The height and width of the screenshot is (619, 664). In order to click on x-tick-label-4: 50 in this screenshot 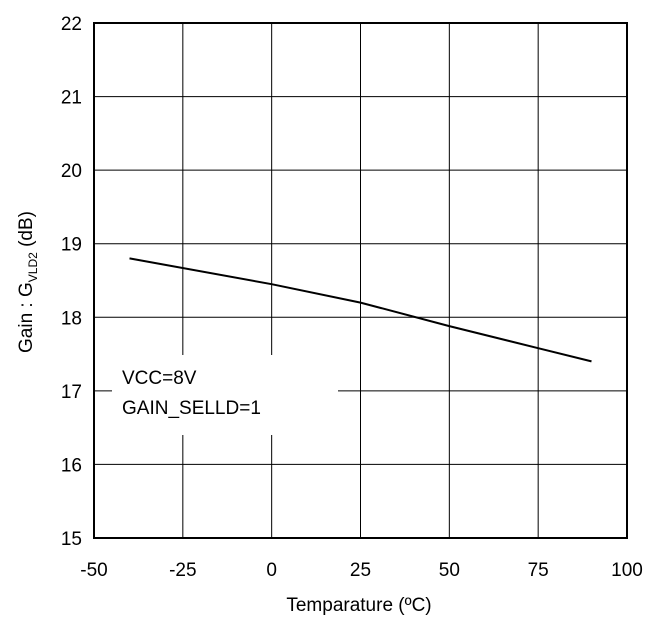, I will do `click(449, 570)`.